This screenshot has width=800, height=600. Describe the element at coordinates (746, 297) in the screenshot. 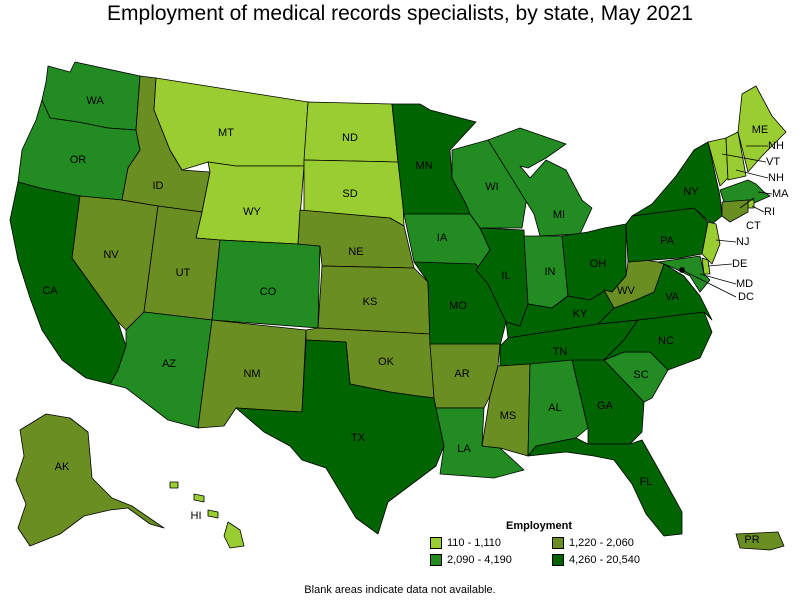

I see `label-DC: DC` at that location.